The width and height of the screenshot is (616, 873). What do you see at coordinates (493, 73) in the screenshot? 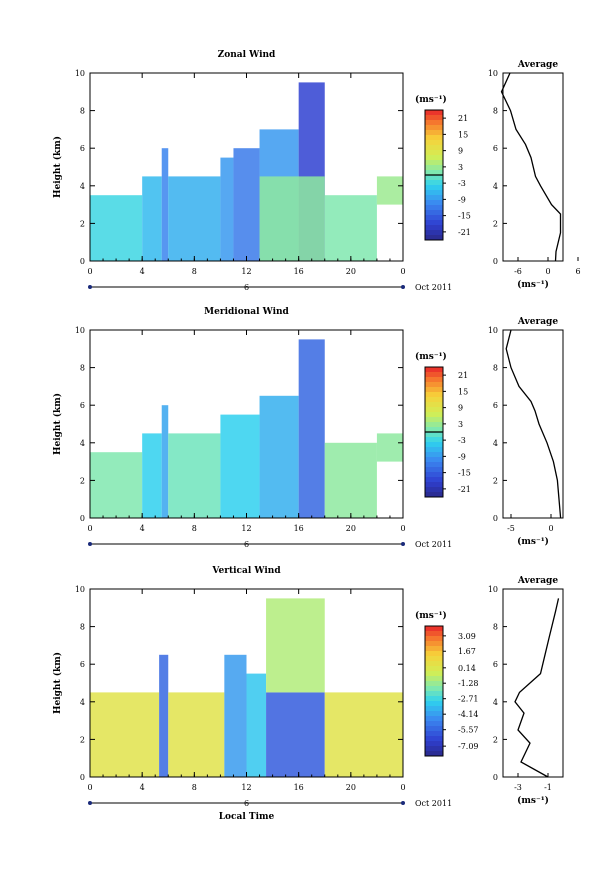
I see `average-y-tick-label: 10` at bounding box center [493, 73].